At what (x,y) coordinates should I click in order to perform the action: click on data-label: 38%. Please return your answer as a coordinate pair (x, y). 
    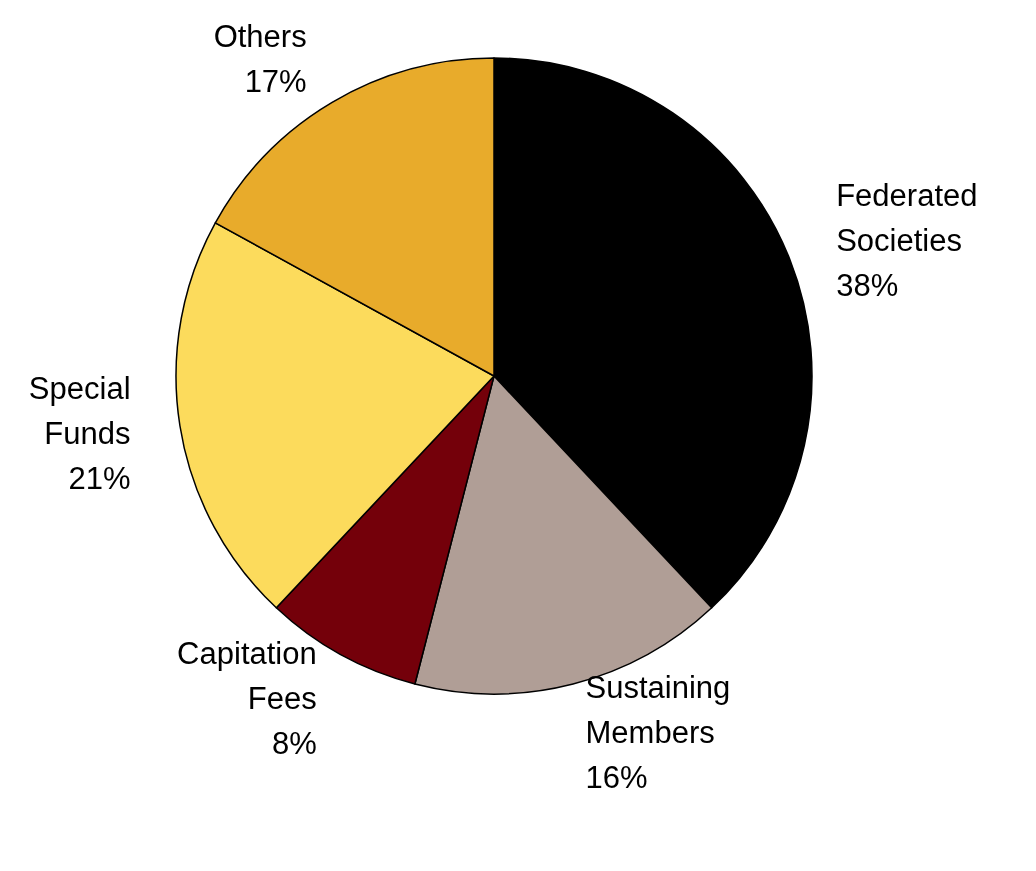
    Looking at the image, I should click on (867, 286).